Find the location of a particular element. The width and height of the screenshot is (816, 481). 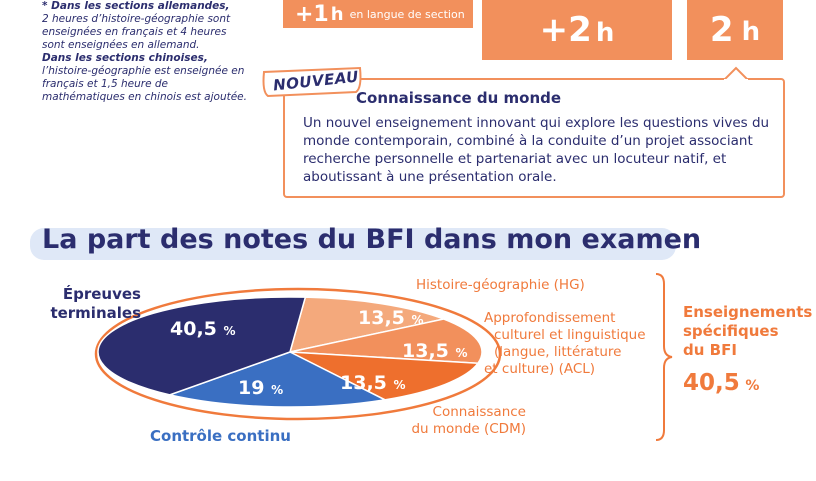

label-ens-value: 40,5 is located at coordinates (711, 383).